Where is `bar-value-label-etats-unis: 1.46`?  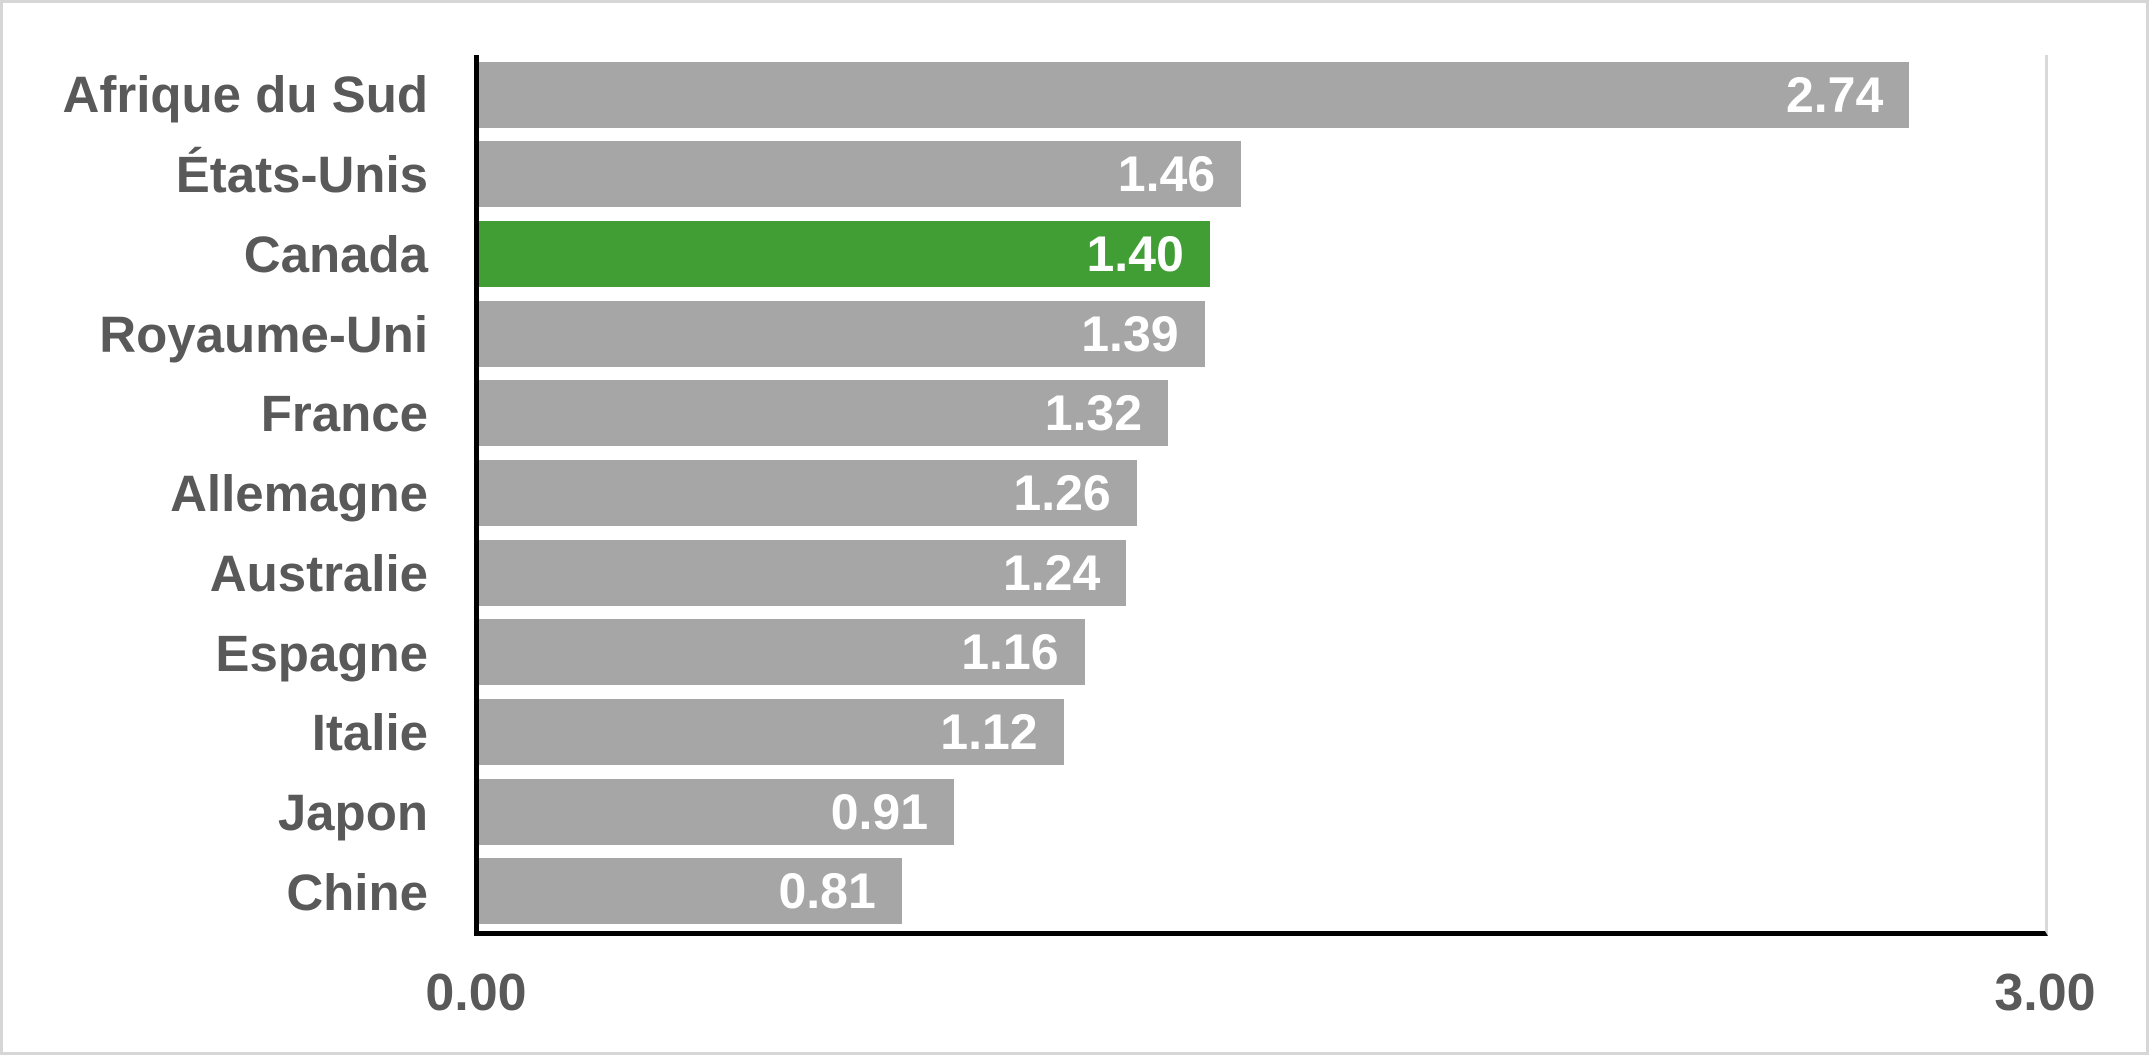
bar-value-label-etats-unis: 1.46 is located at coordinates (1166, 174).